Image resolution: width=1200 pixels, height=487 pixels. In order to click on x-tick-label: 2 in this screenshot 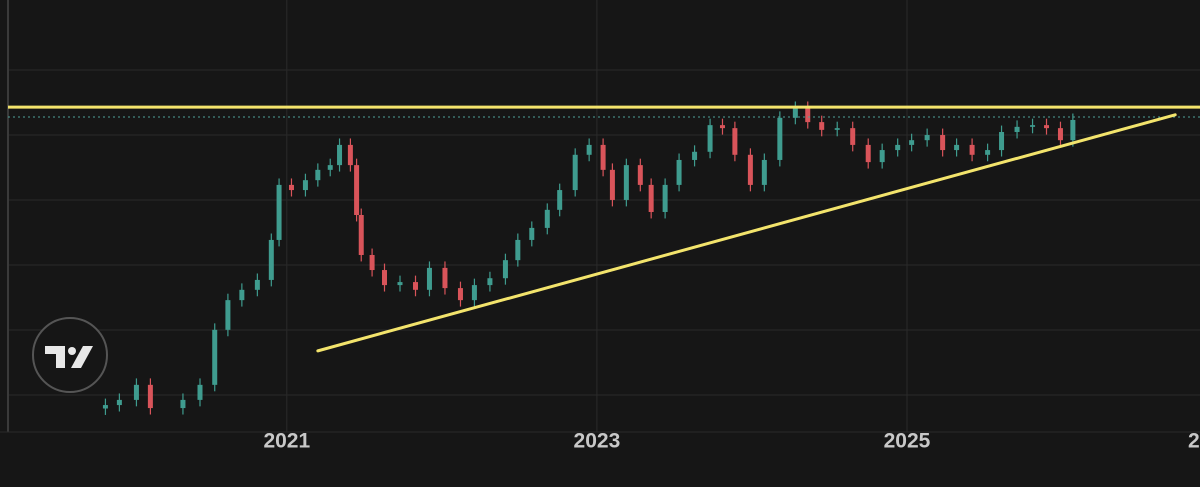, I will do `click(1194, 441)`.